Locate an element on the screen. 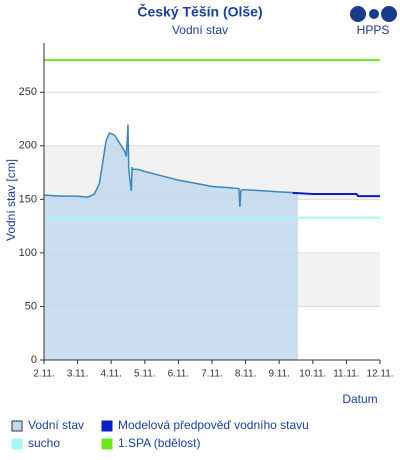 This screenshot has height=460, width=400. chart-title: Český Těšín (Olše) is located at coordinates (199, 11).